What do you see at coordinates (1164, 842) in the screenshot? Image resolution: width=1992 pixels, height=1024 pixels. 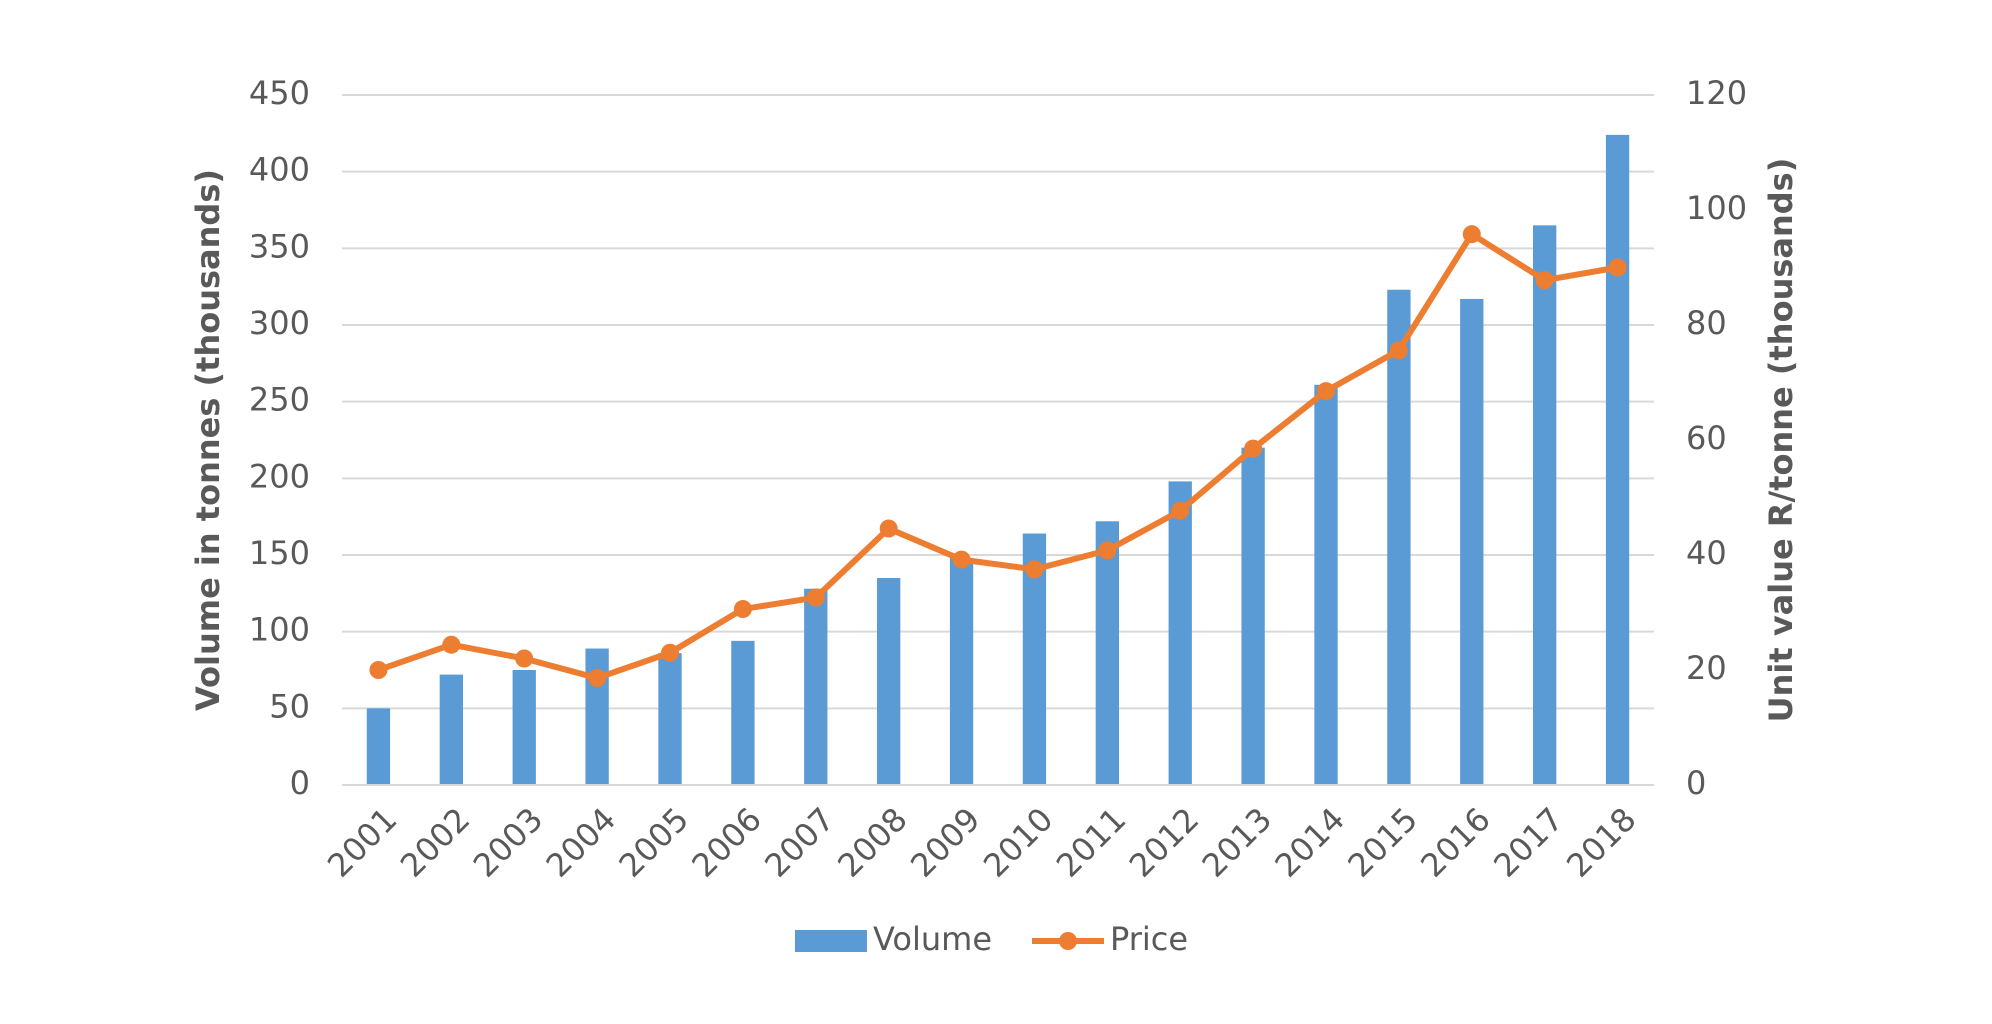 I see `x-tick-label: 2012` at bounding box center [1164, 842].